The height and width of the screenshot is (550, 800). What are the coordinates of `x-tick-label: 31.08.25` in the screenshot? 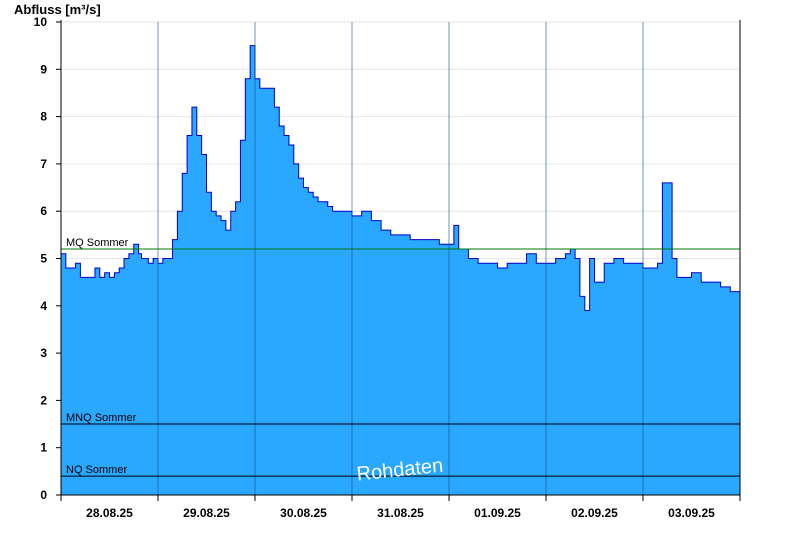 It's located at (400, 513).